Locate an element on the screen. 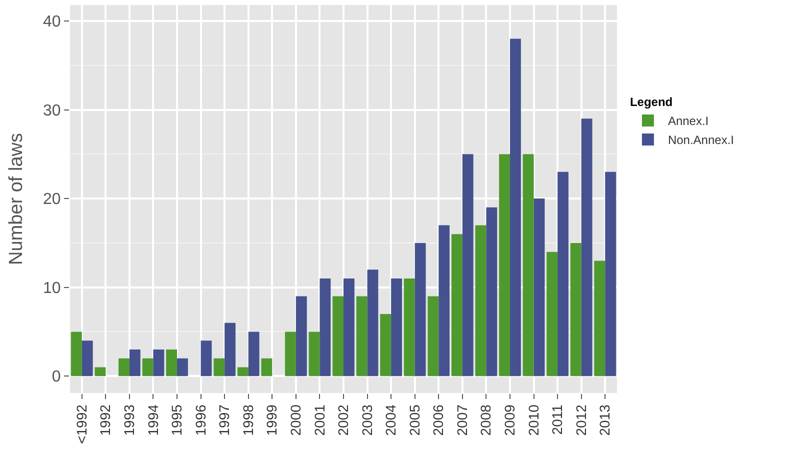 This screenshot has width=787, height=468. x-tick-label: 2006 is located at coordinates (438, 420).